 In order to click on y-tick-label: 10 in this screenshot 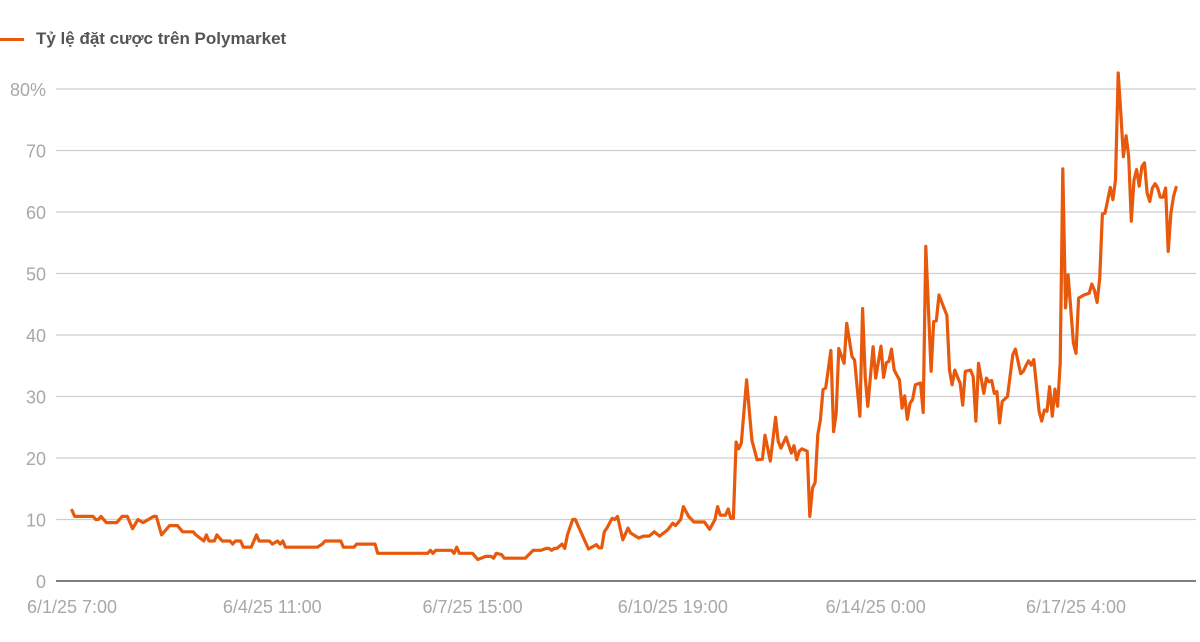, I will do `click(36, 521)`.